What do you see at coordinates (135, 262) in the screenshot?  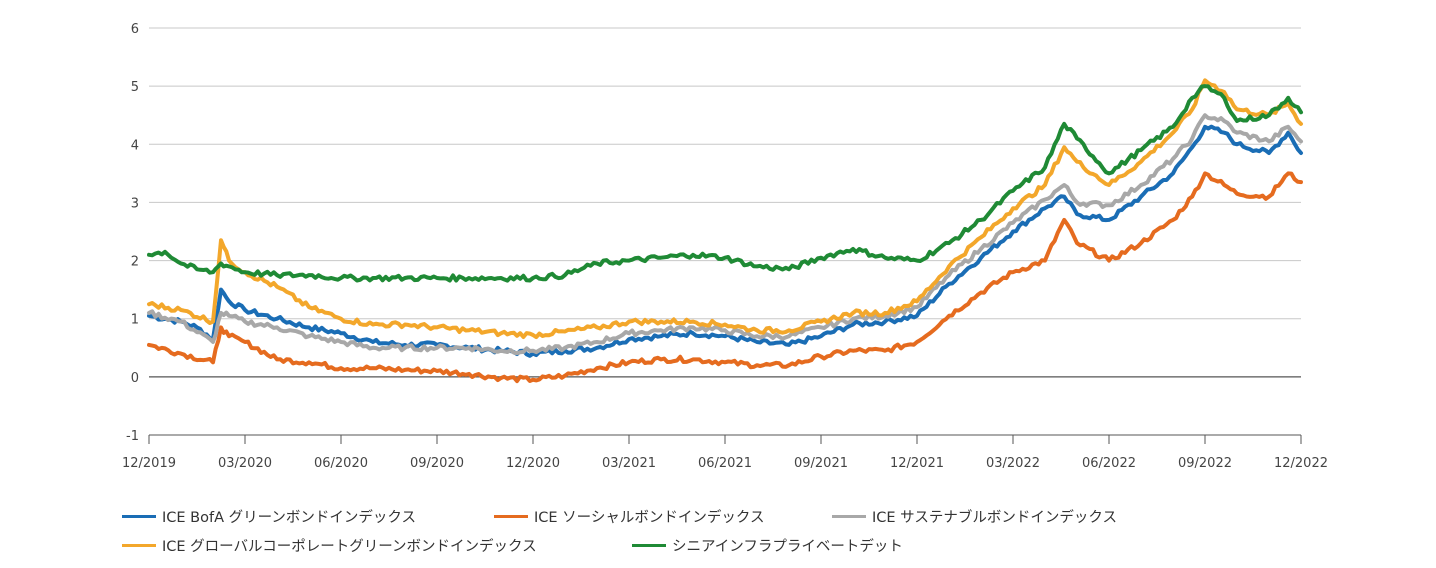 I see `y-tick-label: 2` at bounding box center [135, 262].